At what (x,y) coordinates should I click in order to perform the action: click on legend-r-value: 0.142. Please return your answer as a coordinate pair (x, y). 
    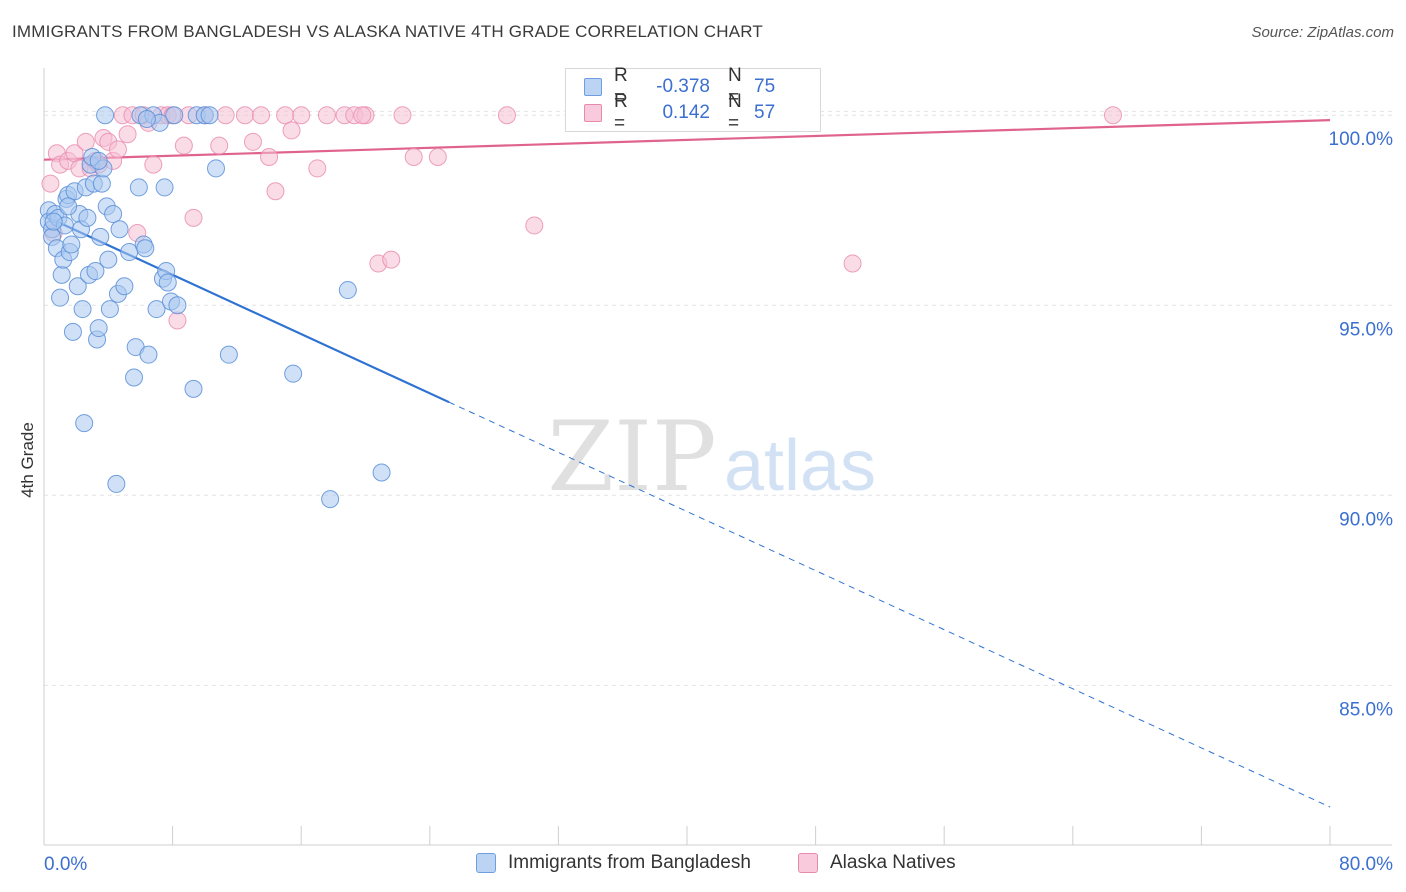
    Looking at the image, I should click on (686, 112).